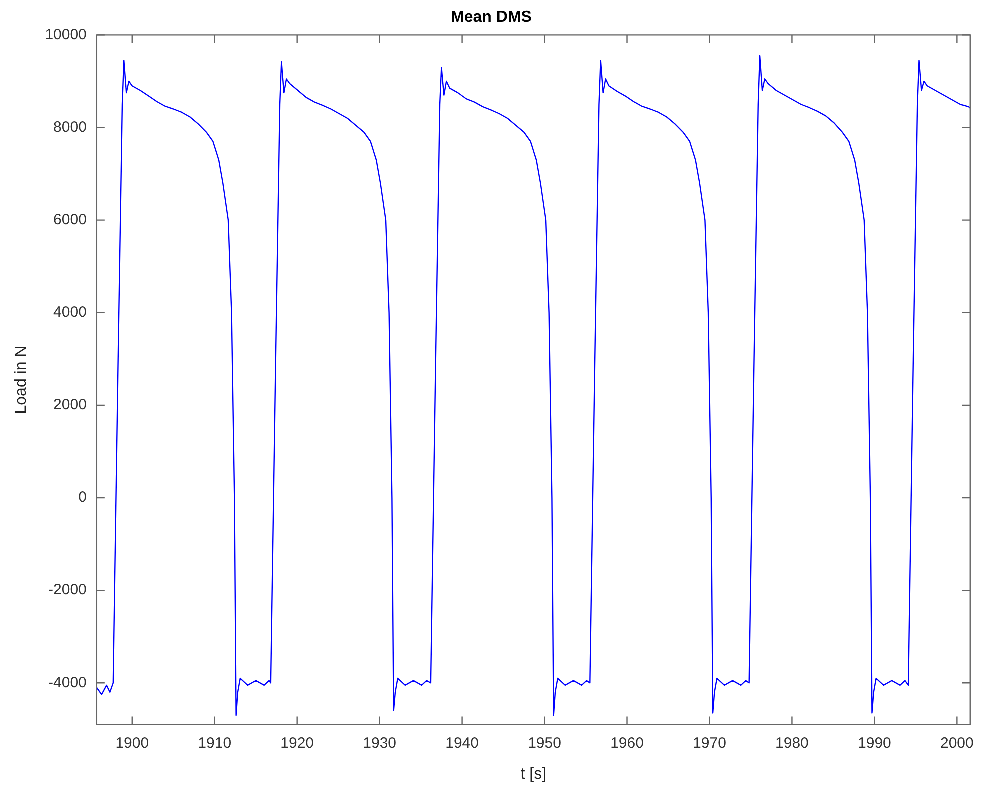 Image resolution: width=984 pixels, height=794 pixels. What do you see at coordinates (792, 743) in the screenshot?
I see `x-tick-label: 1980` at bounding box center [792, 743].